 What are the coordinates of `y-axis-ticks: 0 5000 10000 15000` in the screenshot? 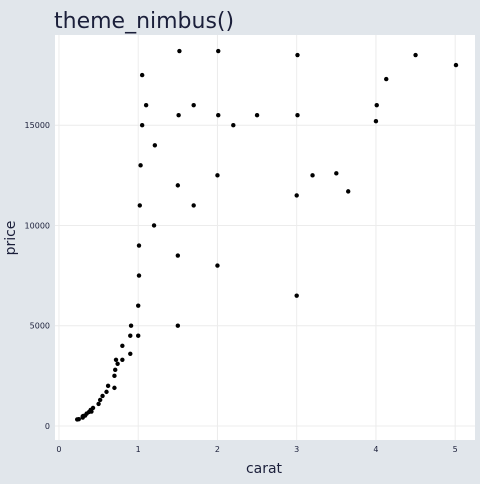 It's located at (37, 276).